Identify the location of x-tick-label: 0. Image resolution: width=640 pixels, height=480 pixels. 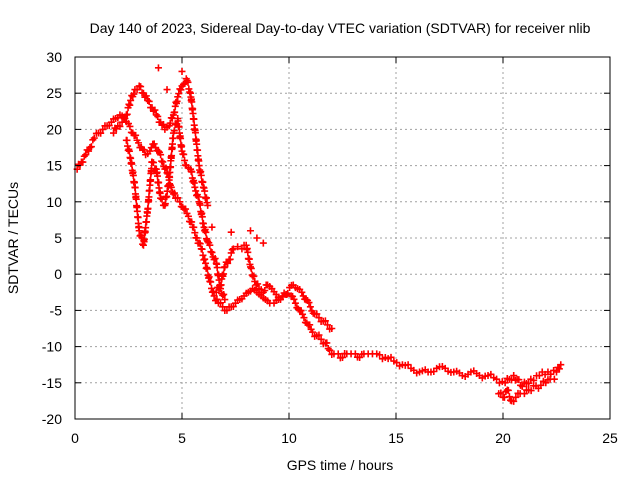
(75, 438).